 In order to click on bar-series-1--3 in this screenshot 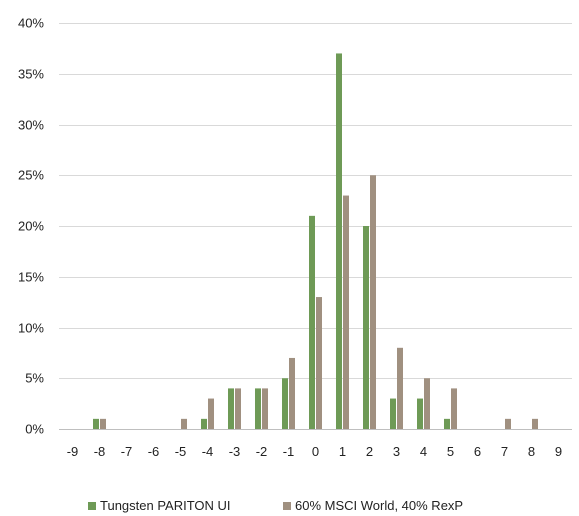, I will do `click(231, 408)`.